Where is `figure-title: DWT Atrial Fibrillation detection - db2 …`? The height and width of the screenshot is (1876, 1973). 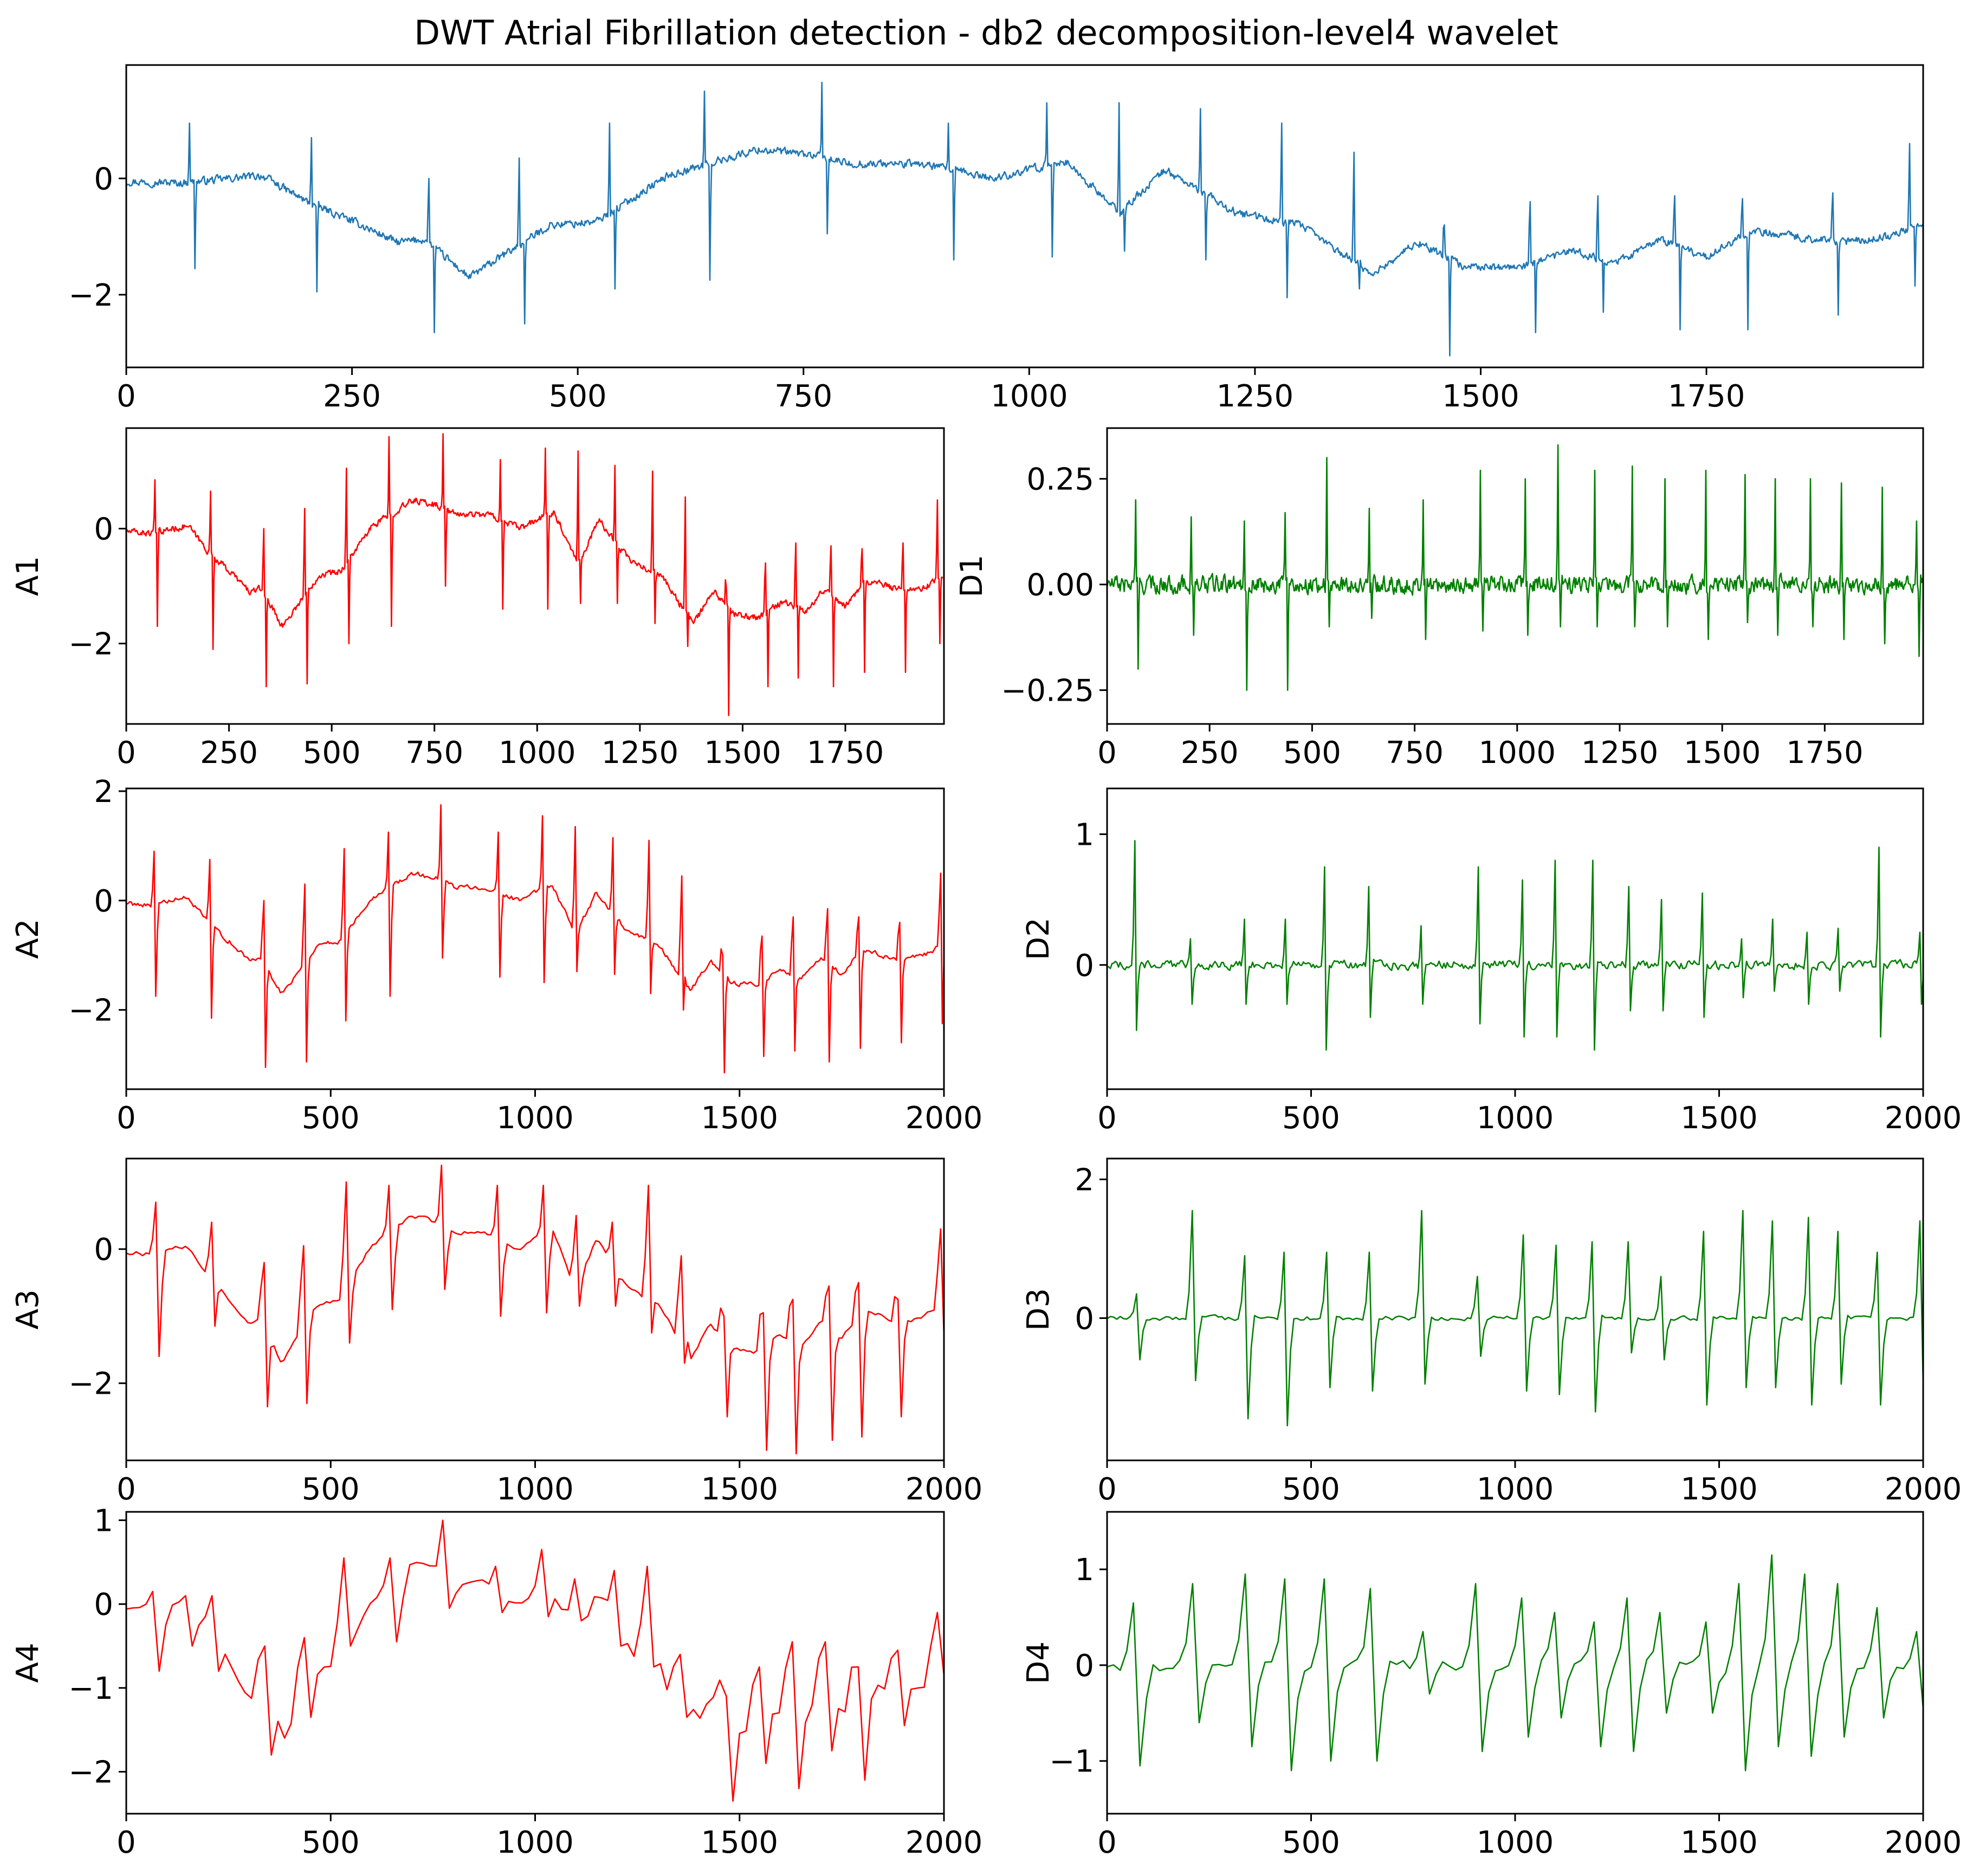 figure-title: DWT Atrial Fibrillation detection - db2 … is located at coordinates (986, 33).